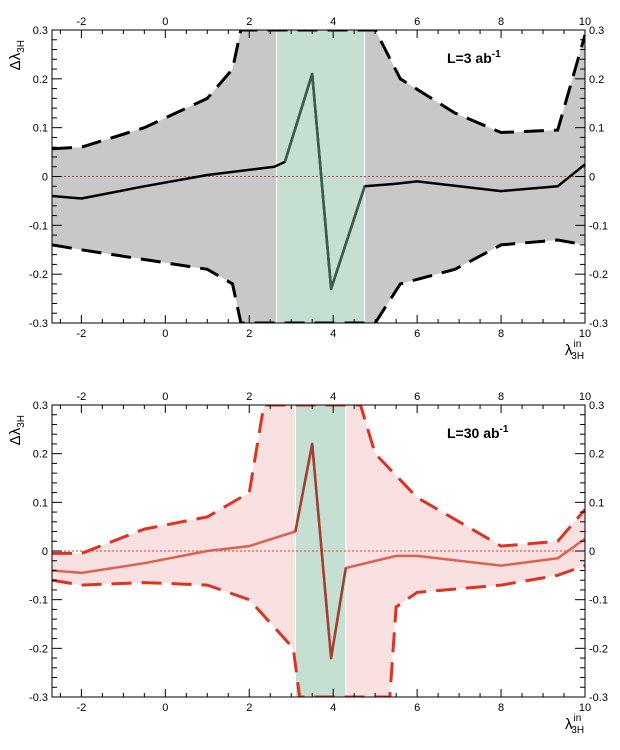 Image resolution: width=620 pixels, height=750 pixels. What do you see at coordinates (474, 57) in the screenshot?
I see `luminosity-label: L=3 ab-1` at bounding box center [474, 57].